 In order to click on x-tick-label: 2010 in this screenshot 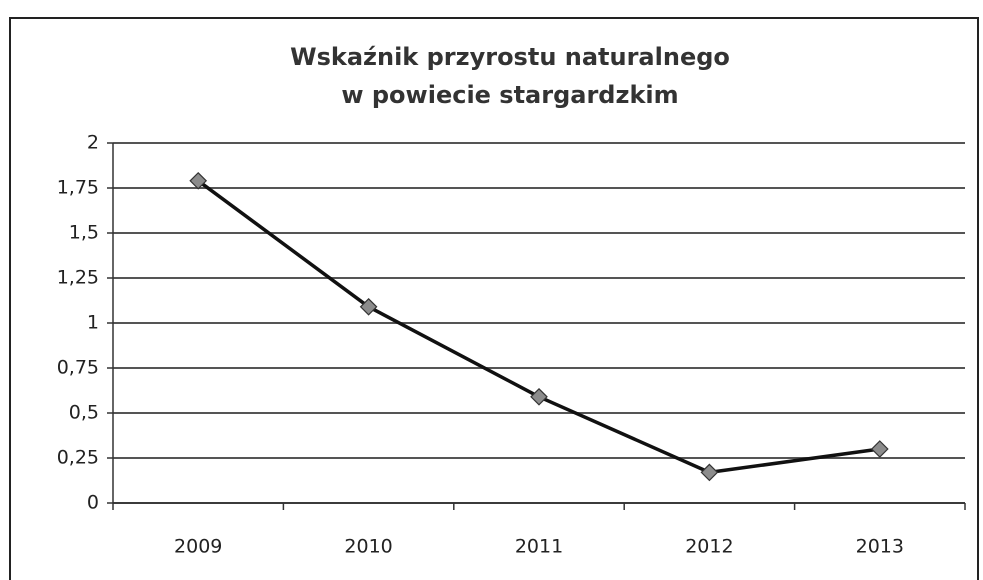, I will do `click(368, 547)`.